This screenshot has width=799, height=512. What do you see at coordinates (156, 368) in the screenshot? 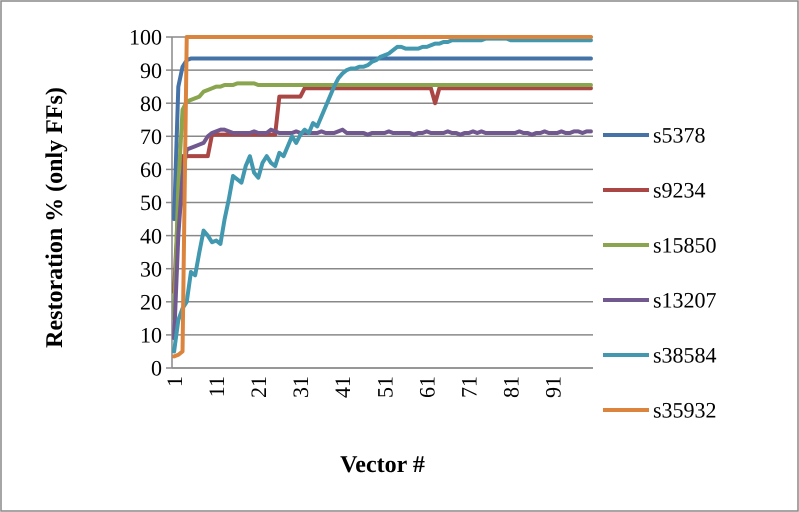
I see `y-tick-label: 0` at bounding box center [156, 368].